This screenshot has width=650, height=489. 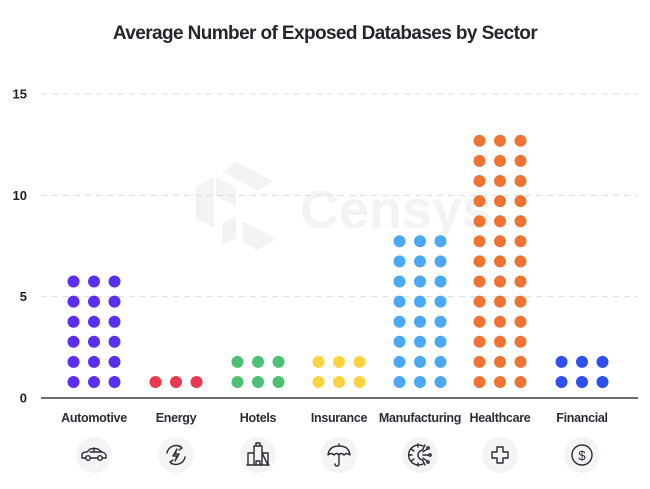 I want to click on y-tick-label: 0, so click(x=23, y=398).